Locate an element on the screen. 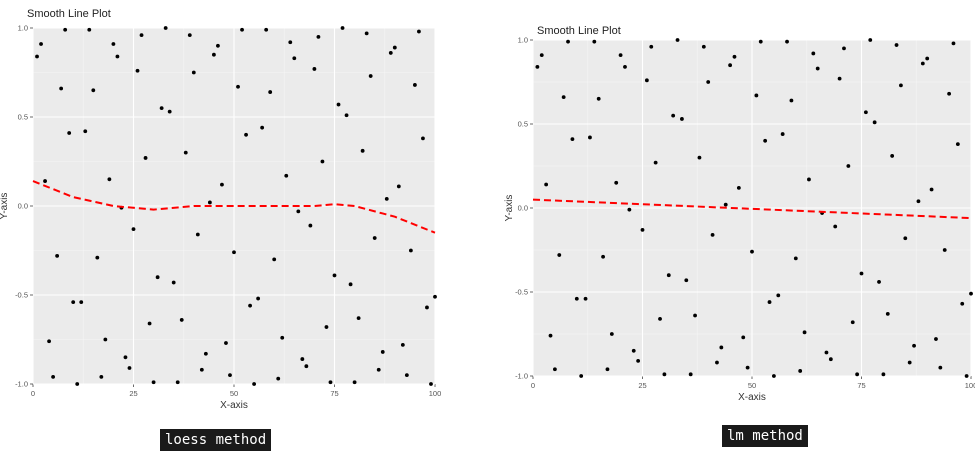 Image resolution: width=979 pixels, height=463 pixels. y-tick-label: -0.5 is located at coordinates (21, 295).